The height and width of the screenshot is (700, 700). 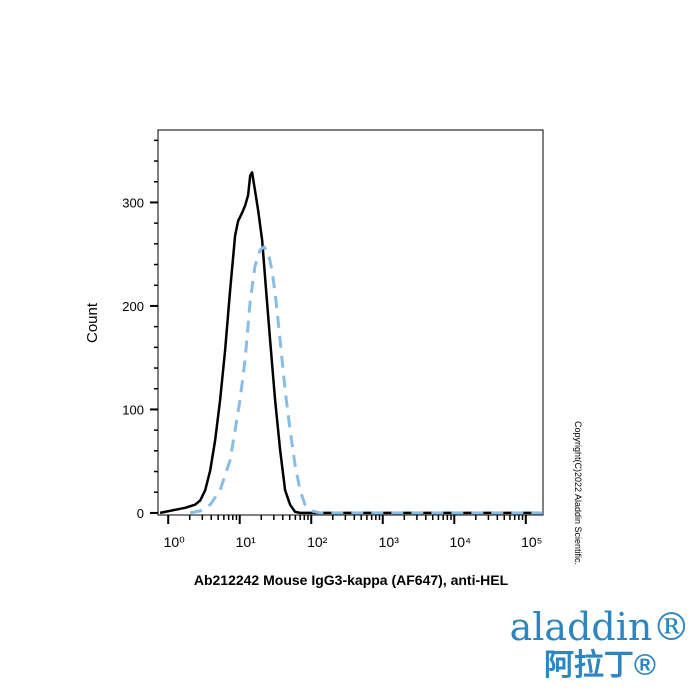 What do you see at coordinates (133, 202) in the screenshot?
I see `y-tick-label: 300` at bounding box center [133, 202].